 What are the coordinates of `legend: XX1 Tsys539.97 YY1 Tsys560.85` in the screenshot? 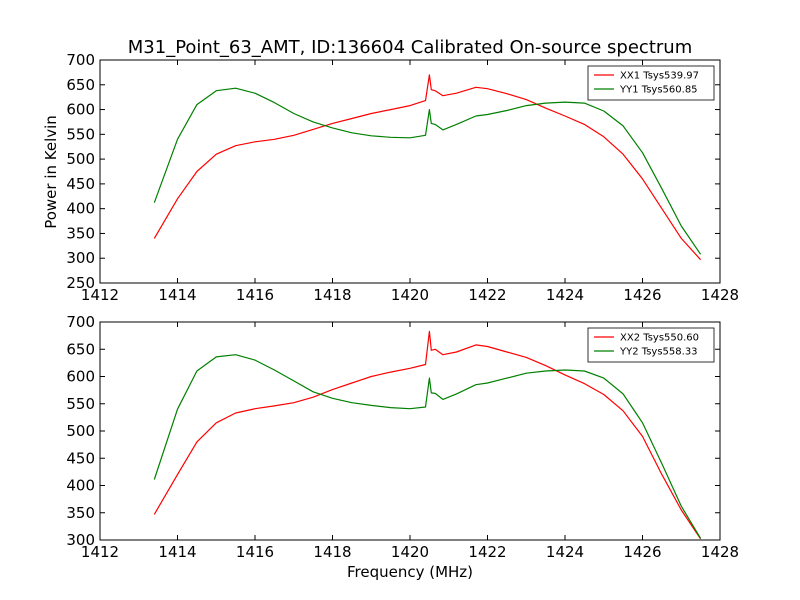 It's located at (651, 83).